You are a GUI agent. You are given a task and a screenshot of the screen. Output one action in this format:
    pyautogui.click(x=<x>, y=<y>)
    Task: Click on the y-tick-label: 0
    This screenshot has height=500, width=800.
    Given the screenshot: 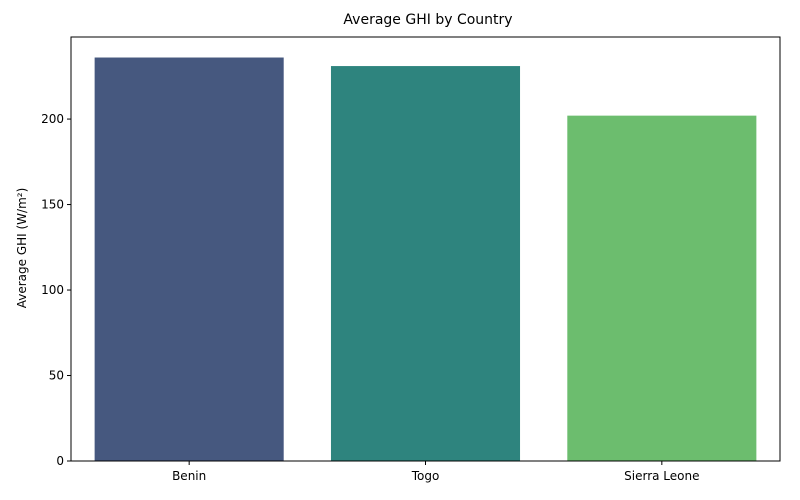 What is the action you would take?
    pyautogui.click(x=60, y=461)
    